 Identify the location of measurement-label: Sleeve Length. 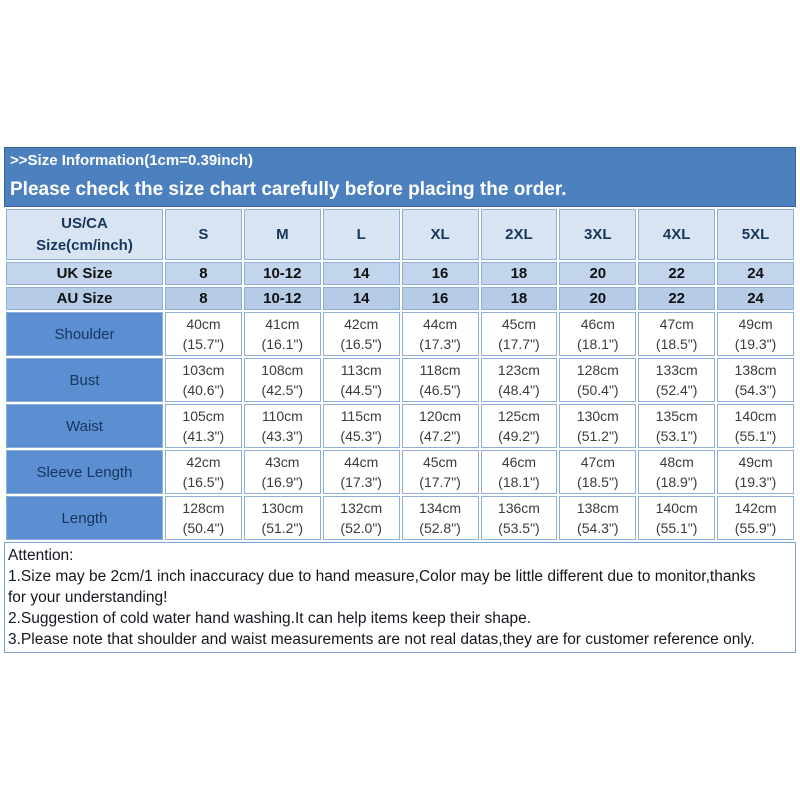
(84, 472).